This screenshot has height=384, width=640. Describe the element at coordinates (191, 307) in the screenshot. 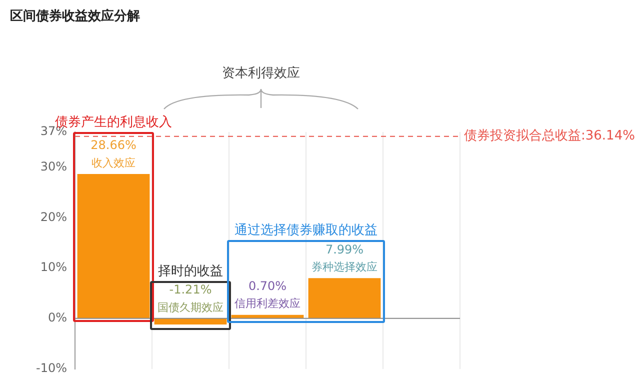

I see `x-tick-label: 国债久期效应` at that location.